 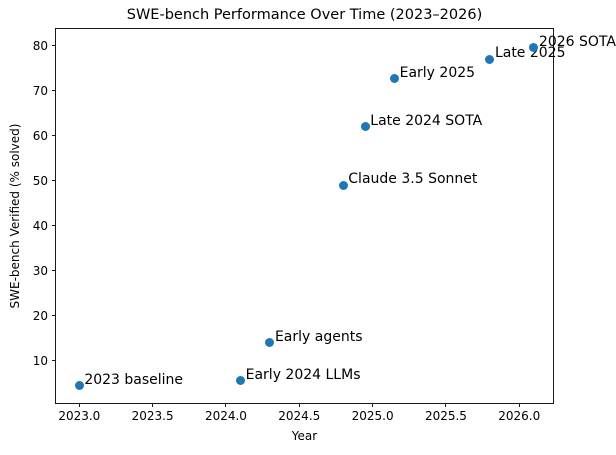 I want to click on y-tick-label: 30, so click(x=40, y=270).